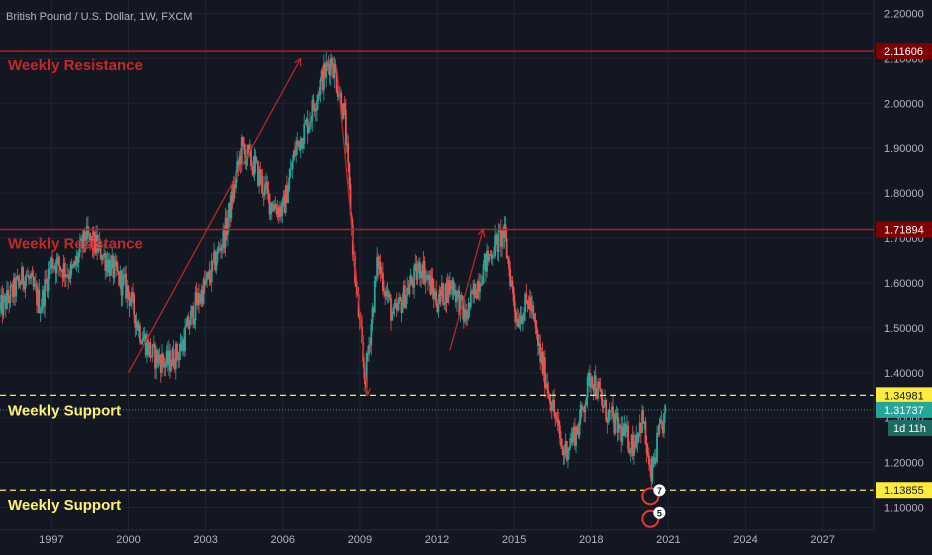 The height and width of the screenshot is (555, 932). I want to click on event-count-label: 5, so click(659, 513).